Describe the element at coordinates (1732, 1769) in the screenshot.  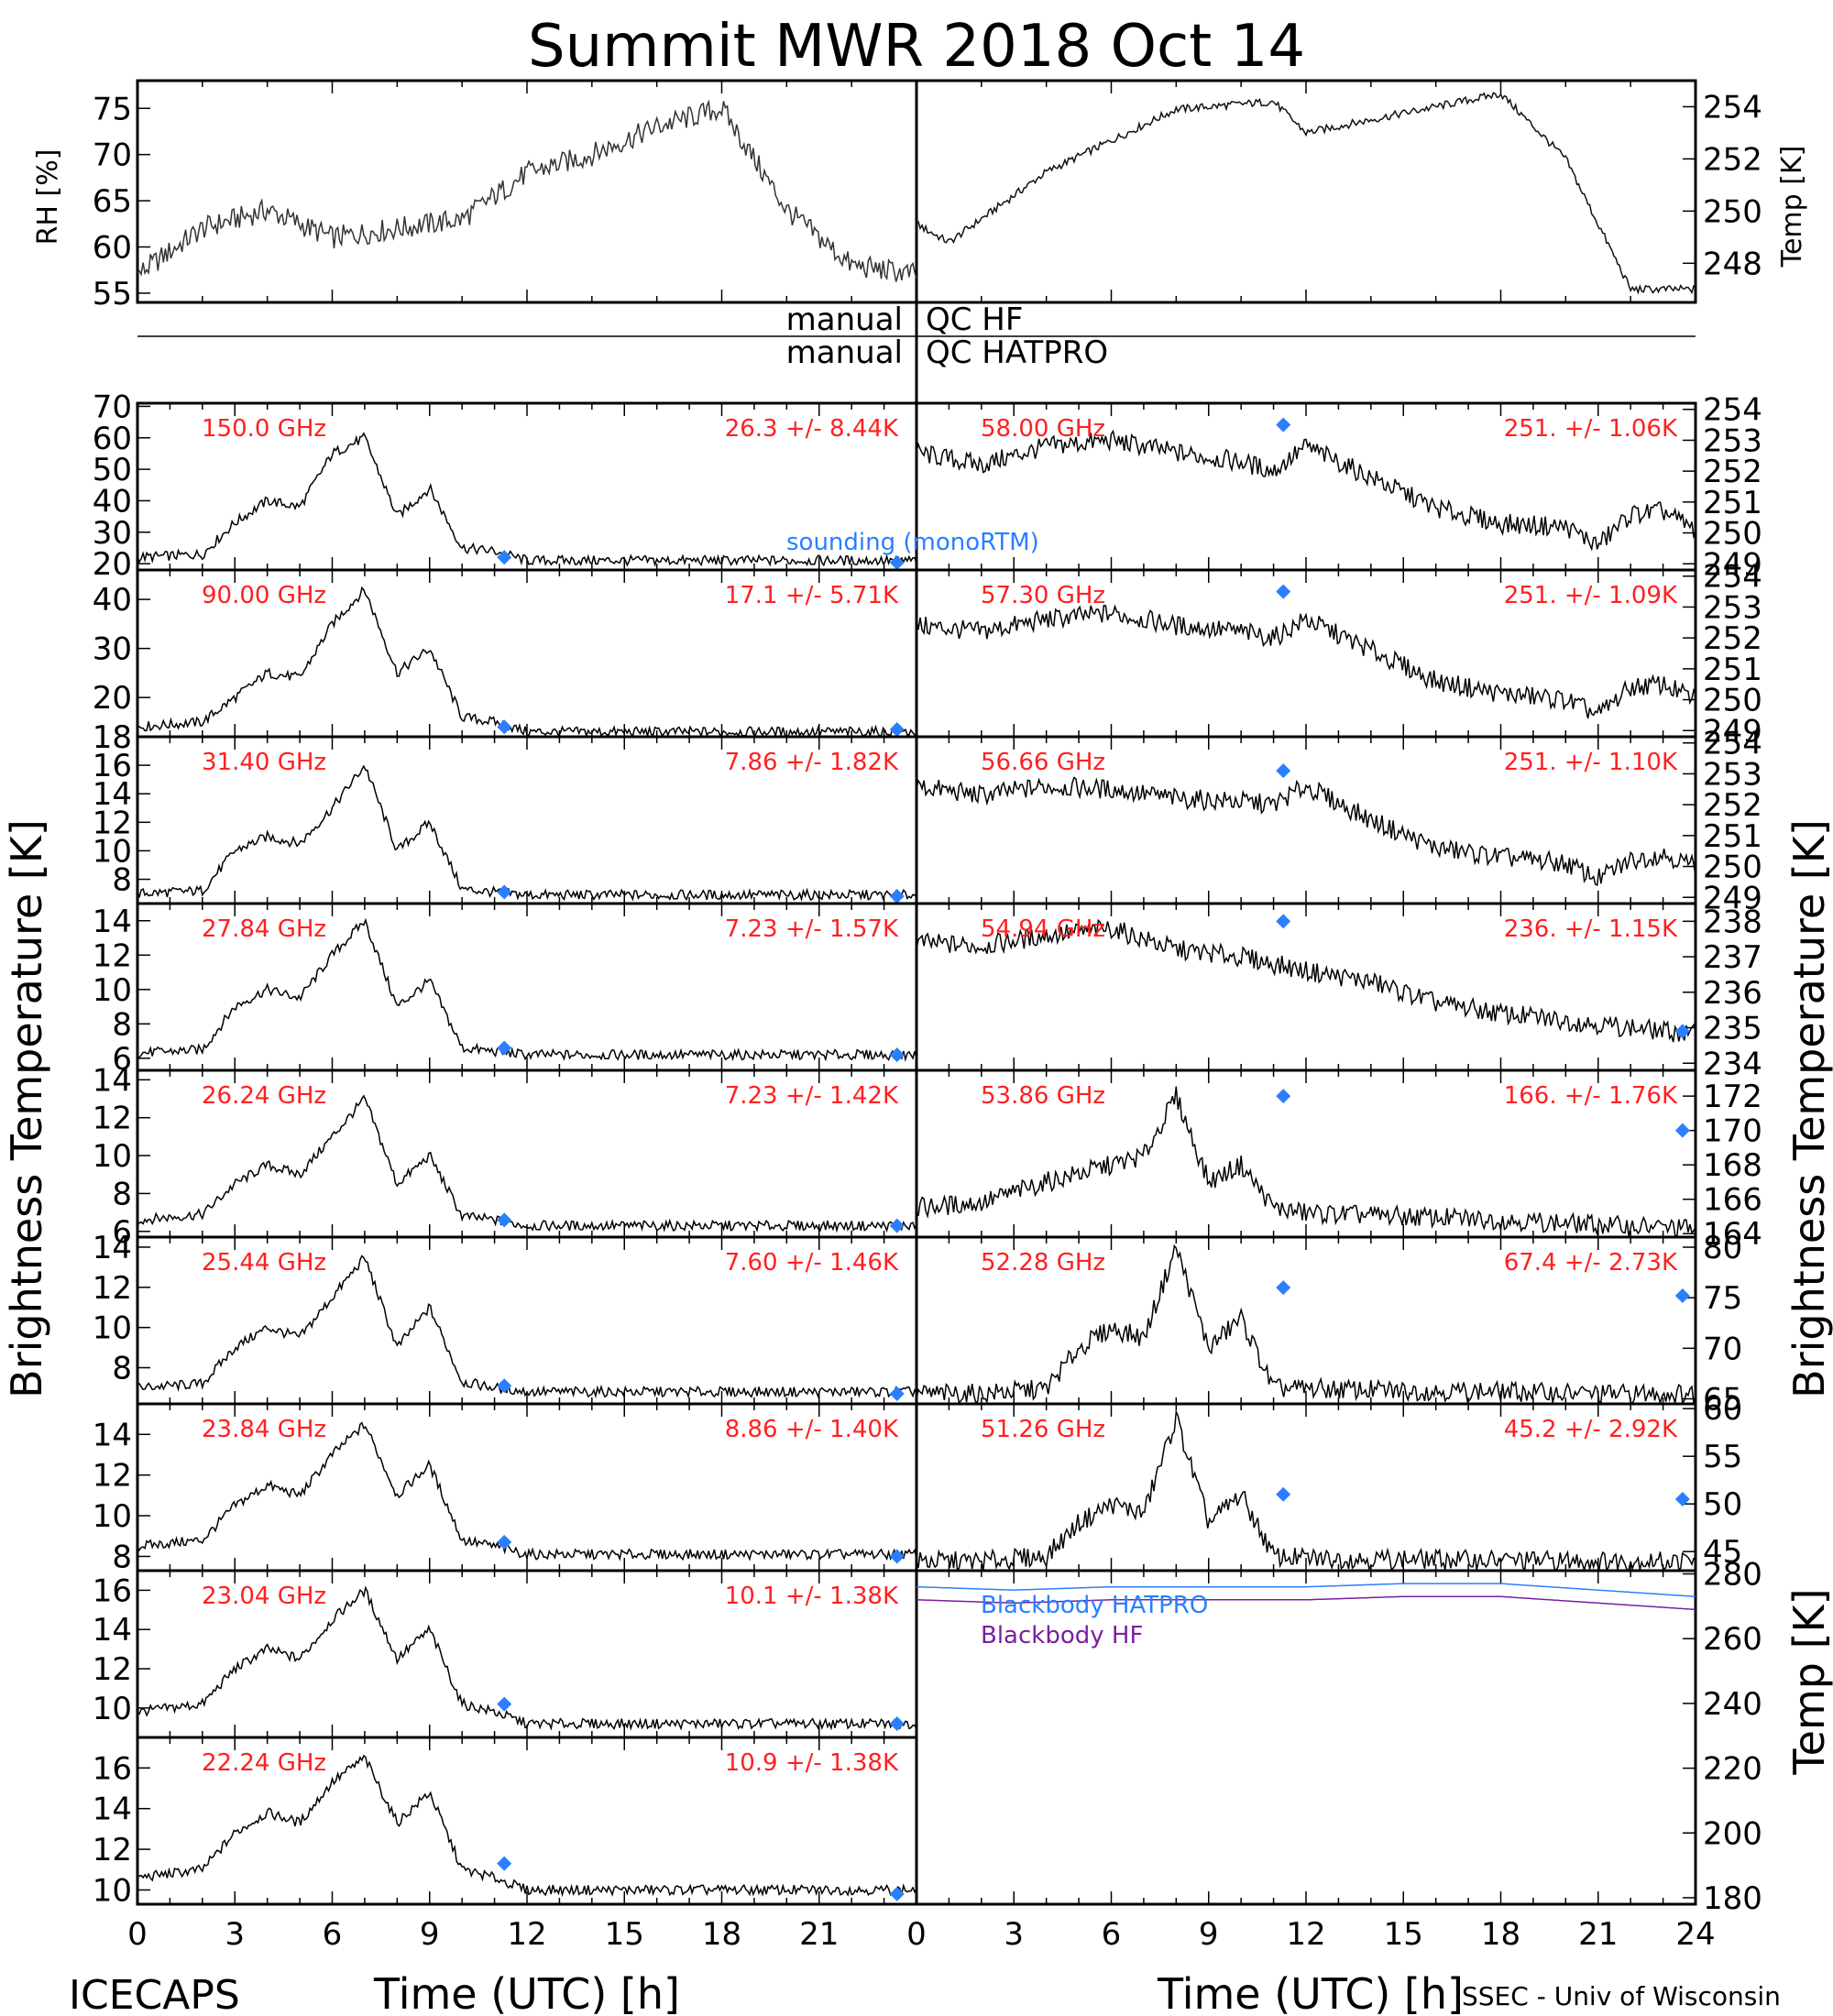
I see `y-tick-label: 220` at that location.